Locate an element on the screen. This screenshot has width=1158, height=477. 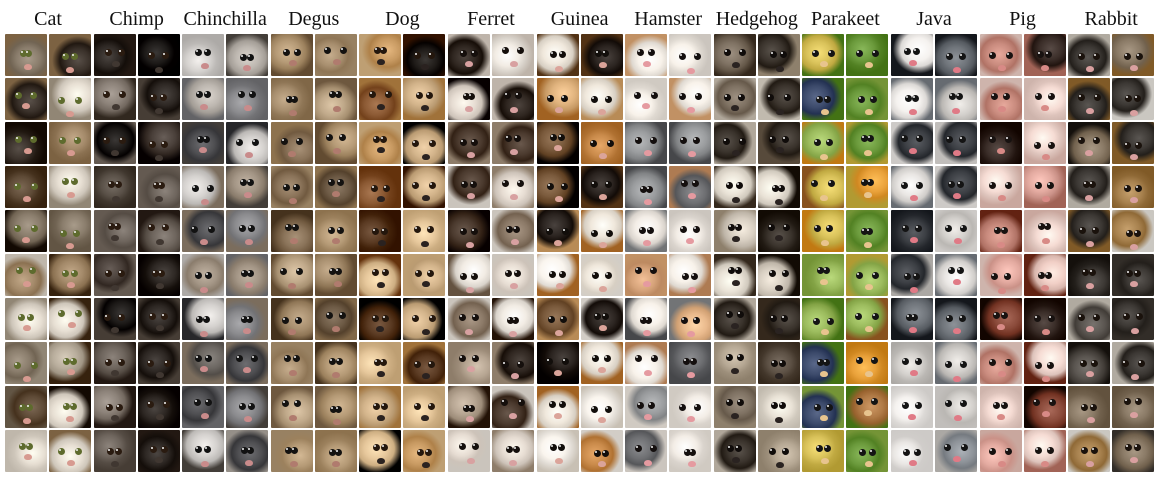
species-column-java is located at coordinates (934, 254).